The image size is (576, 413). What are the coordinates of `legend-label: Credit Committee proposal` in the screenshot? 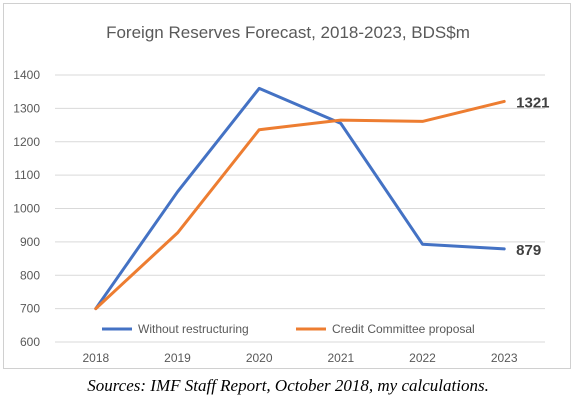 It's located at (403, 329).